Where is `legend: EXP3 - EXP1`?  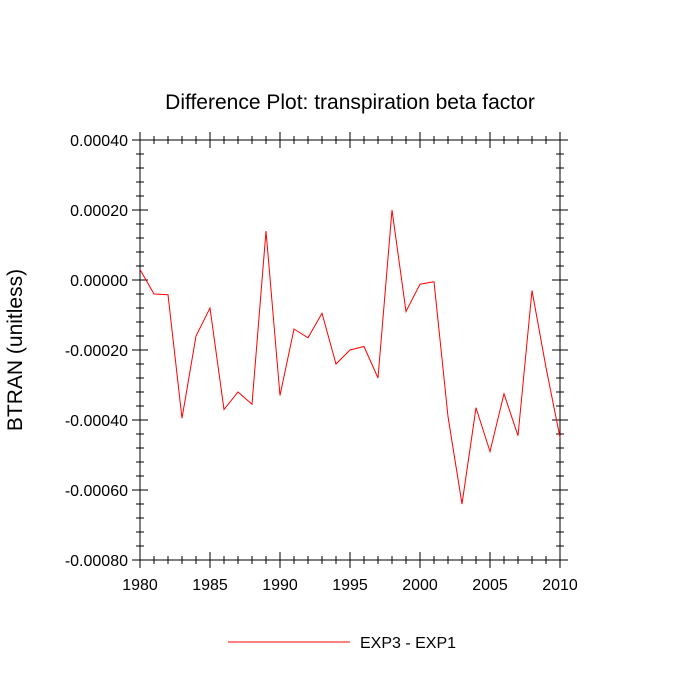
legend: EXP3 - EXP1 is located at coordinates (342, 643).